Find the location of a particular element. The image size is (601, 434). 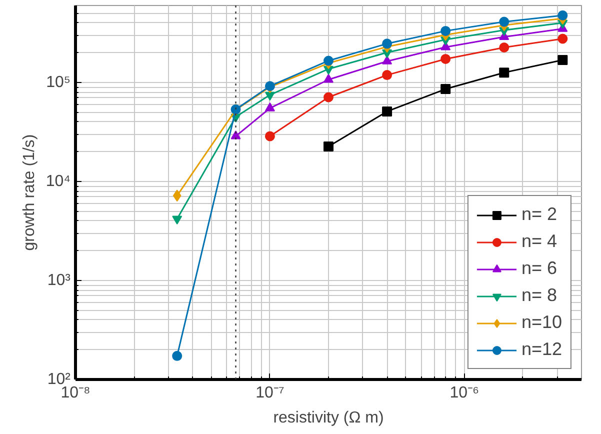

x-tick-label: 10⁻⁶ is located at coordinates (465, 393).